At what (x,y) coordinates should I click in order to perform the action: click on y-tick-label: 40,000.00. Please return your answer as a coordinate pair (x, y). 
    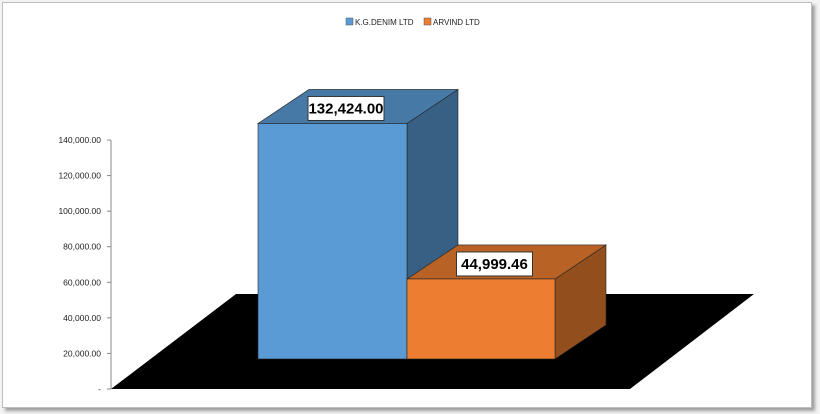
    Looking at the image, I should click on (82, 318).